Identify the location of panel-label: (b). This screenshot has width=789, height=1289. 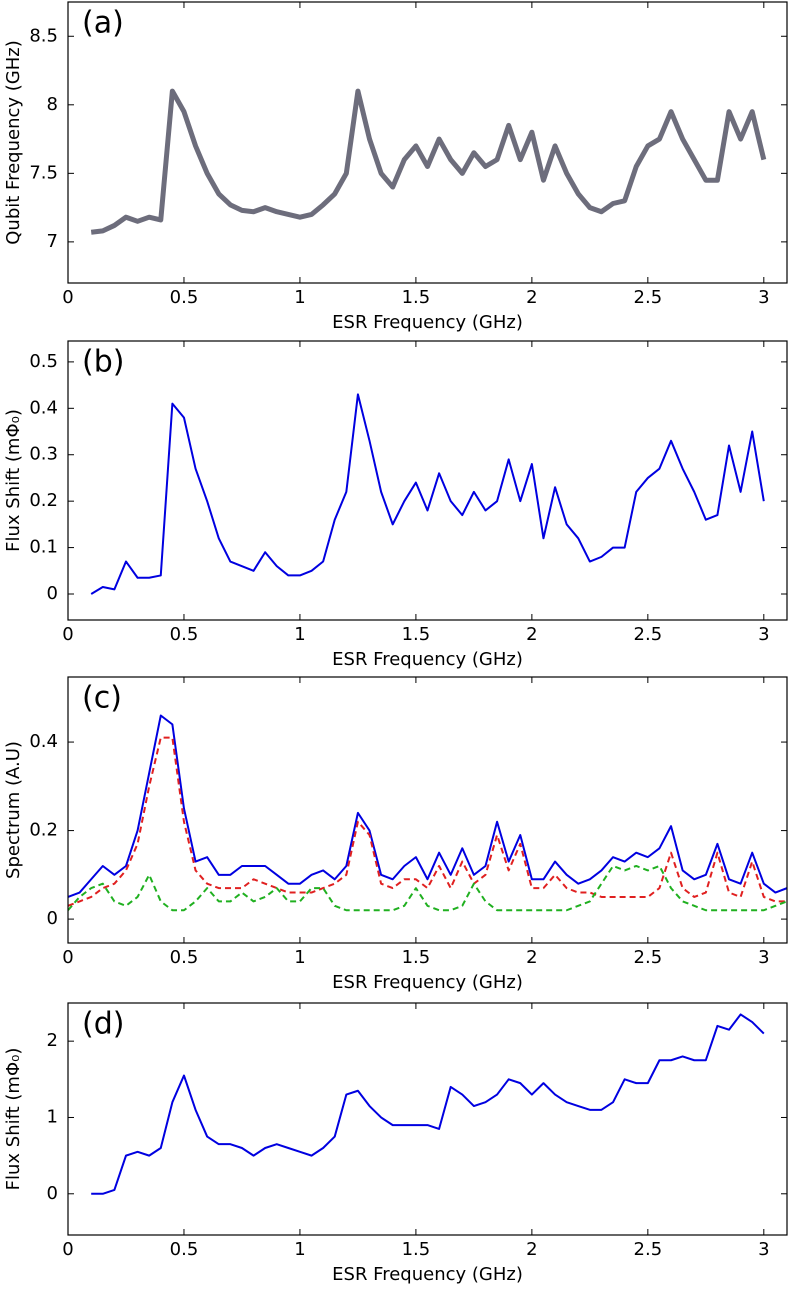
(103, 362).